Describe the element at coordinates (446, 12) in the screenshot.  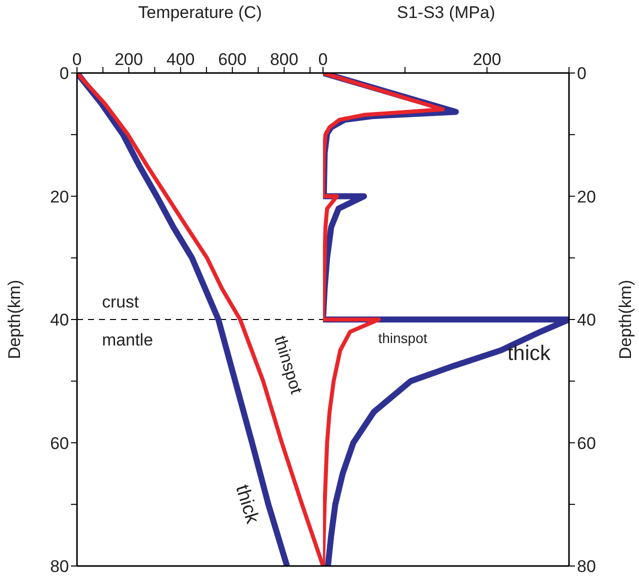
I see `x-axis-title: S1-S3 (MPa)` at that location.